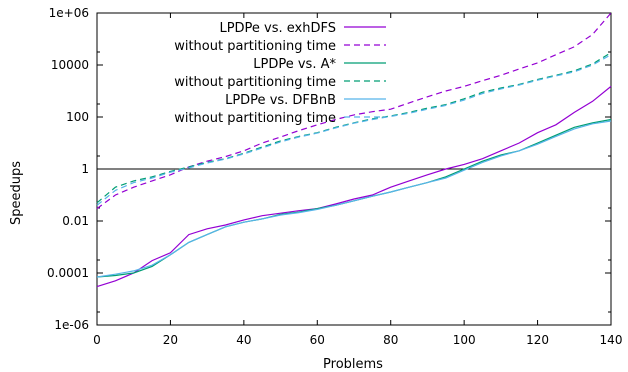 Image resolution: width=628 pixels, height=372 pixels. What do you see at coordinates (255, 118) in the screenshot?
I see `legend-label-5: without partitioning time` at bounding box center [255, 118].